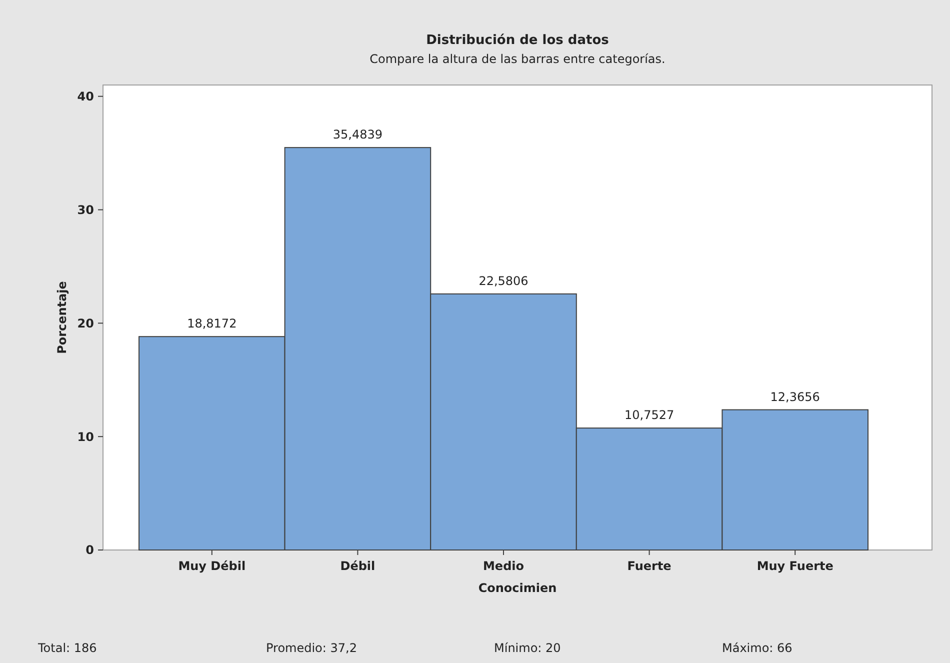 The image size is (950, 663). Describe the element at coordinates (649, 566) in the screenshot. I see `x-tick-label: Fuerte` at that location.